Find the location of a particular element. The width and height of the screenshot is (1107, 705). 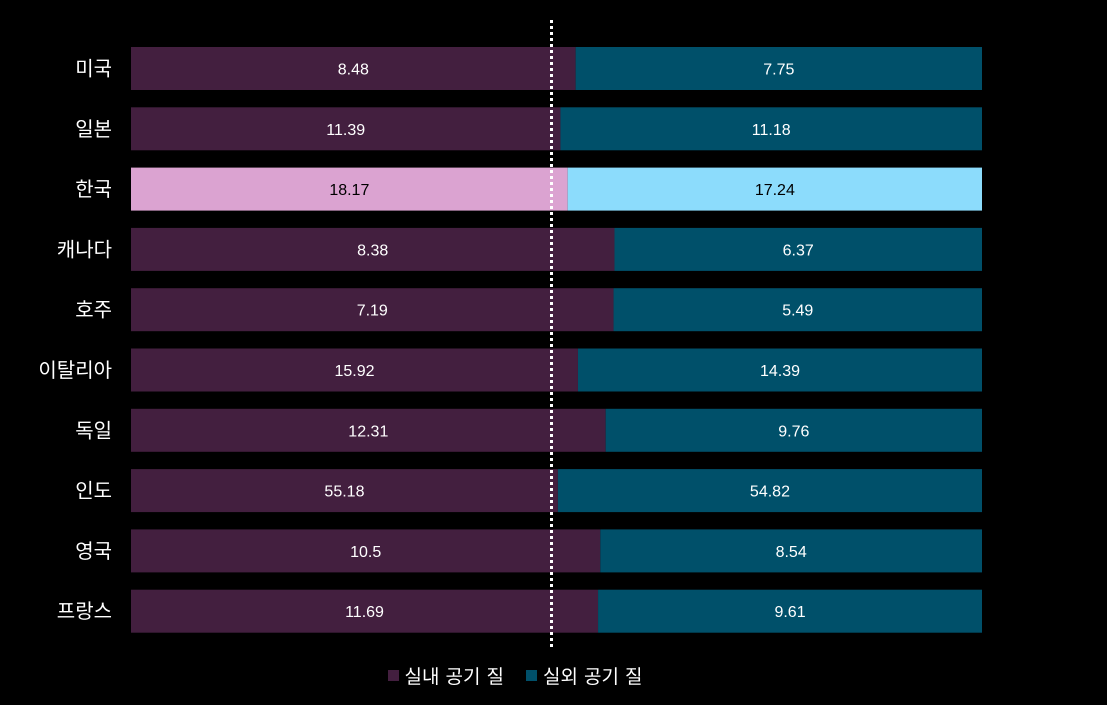

data-label-outdoor: 14.39 is located at coordinates (780, 371).